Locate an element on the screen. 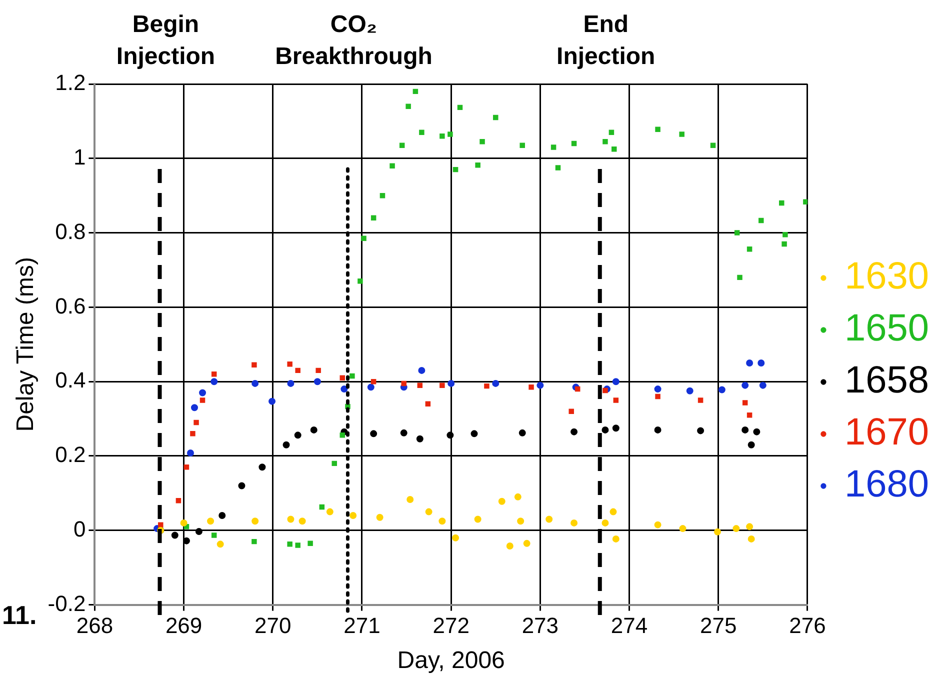 This screenshot has height=686, width=943. ref-line-label: End Injection is located at coordinates (606, 40).